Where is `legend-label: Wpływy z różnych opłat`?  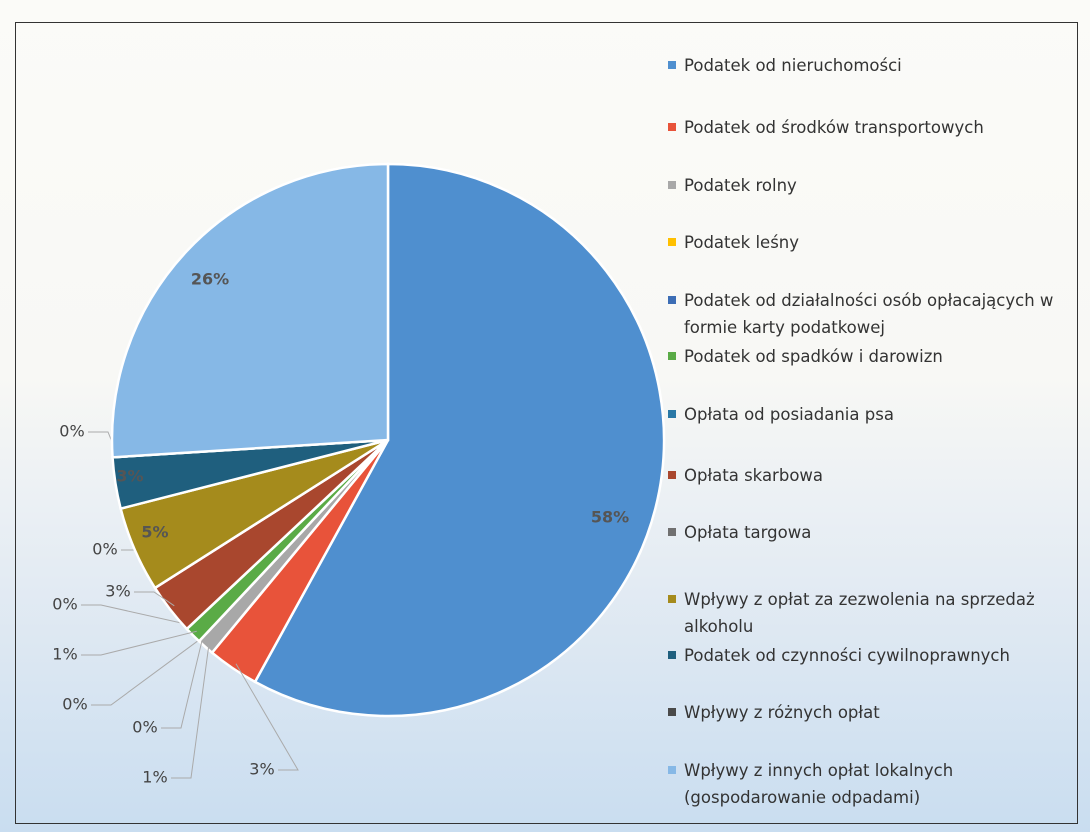
legend-label: Wpływy z różnych opłat is located at coordinates (782, 712).